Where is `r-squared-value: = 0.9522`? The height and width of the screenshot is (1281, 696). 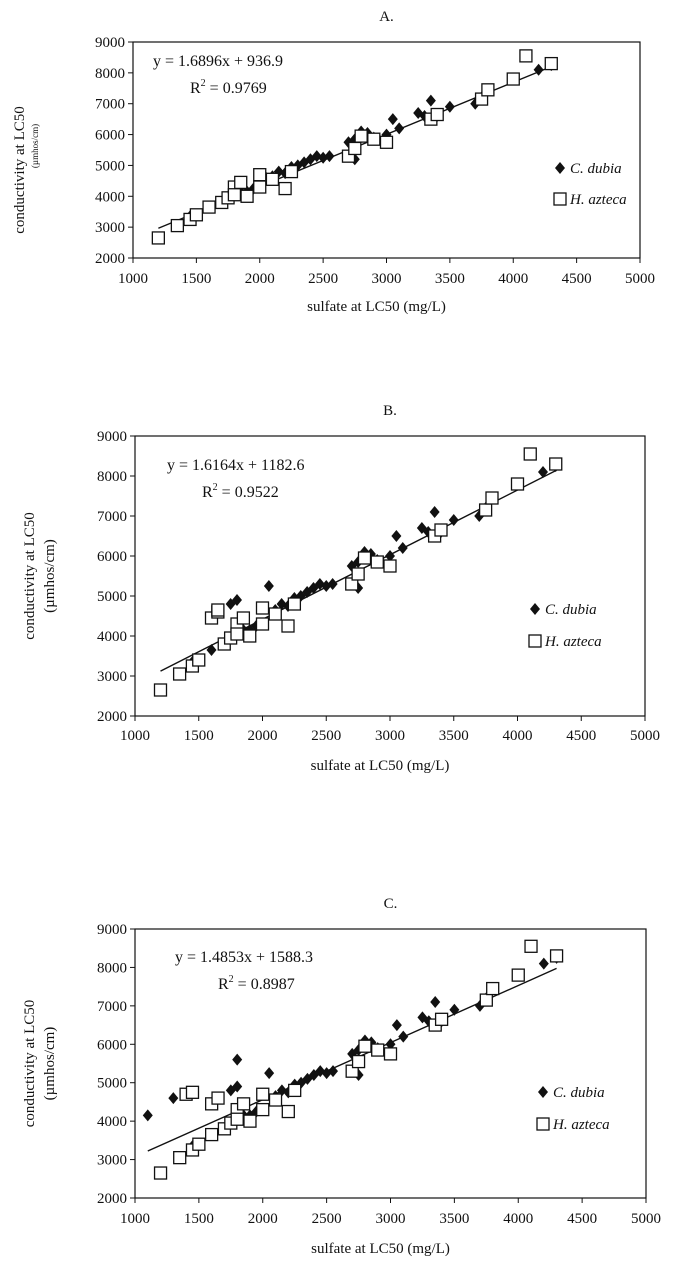 r-squared-value: = 0.9522 is located at coordinates (248, 492).